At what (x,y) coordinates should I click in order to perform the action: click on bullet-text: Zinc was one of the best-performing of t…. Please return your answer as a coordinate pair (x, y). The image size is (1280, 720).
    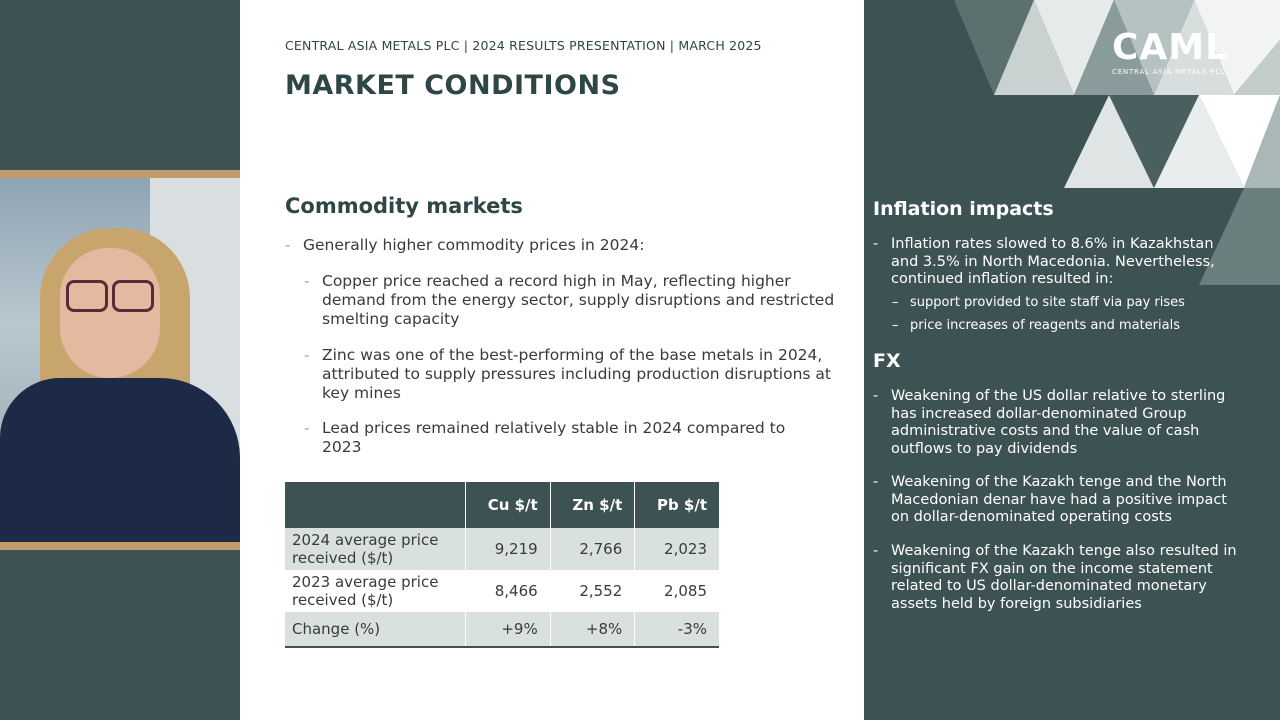
    Looking at the image, I should click on (576, 374).